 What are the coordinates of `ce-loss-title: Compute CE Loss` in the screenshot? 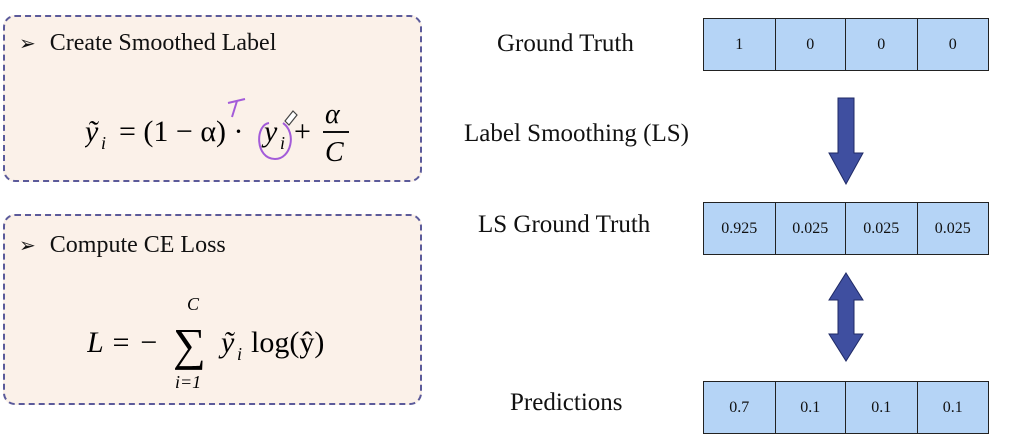 It's located at (137, 245).